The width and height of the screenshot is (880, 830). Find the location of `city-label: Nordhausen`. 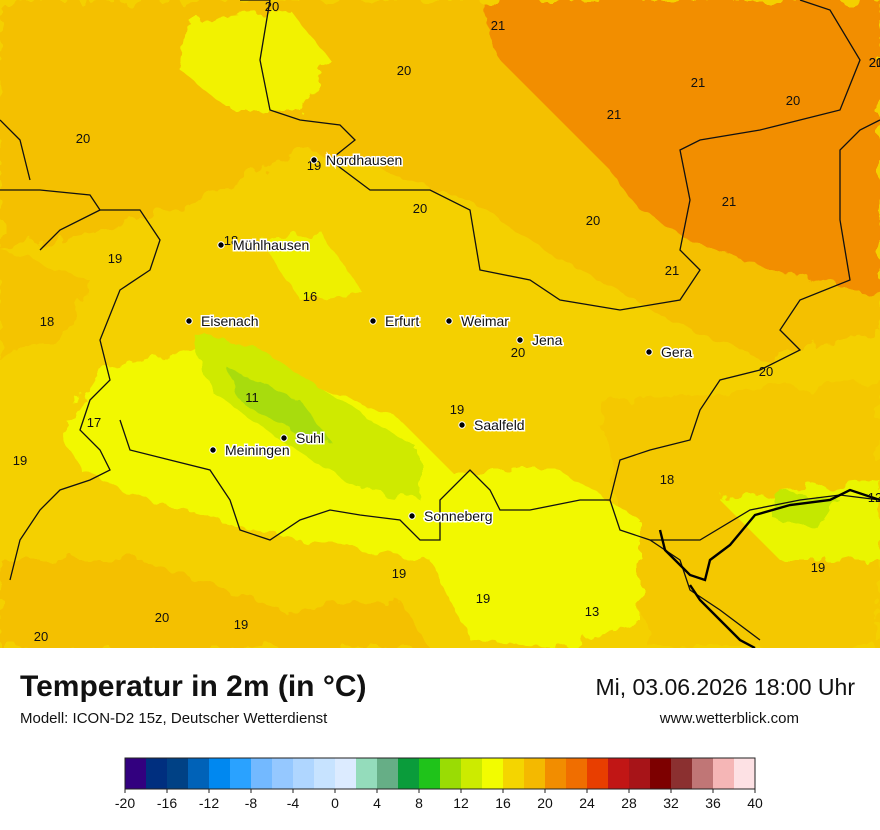

city-label: Nordhausen is located at coordinates (364, 160).